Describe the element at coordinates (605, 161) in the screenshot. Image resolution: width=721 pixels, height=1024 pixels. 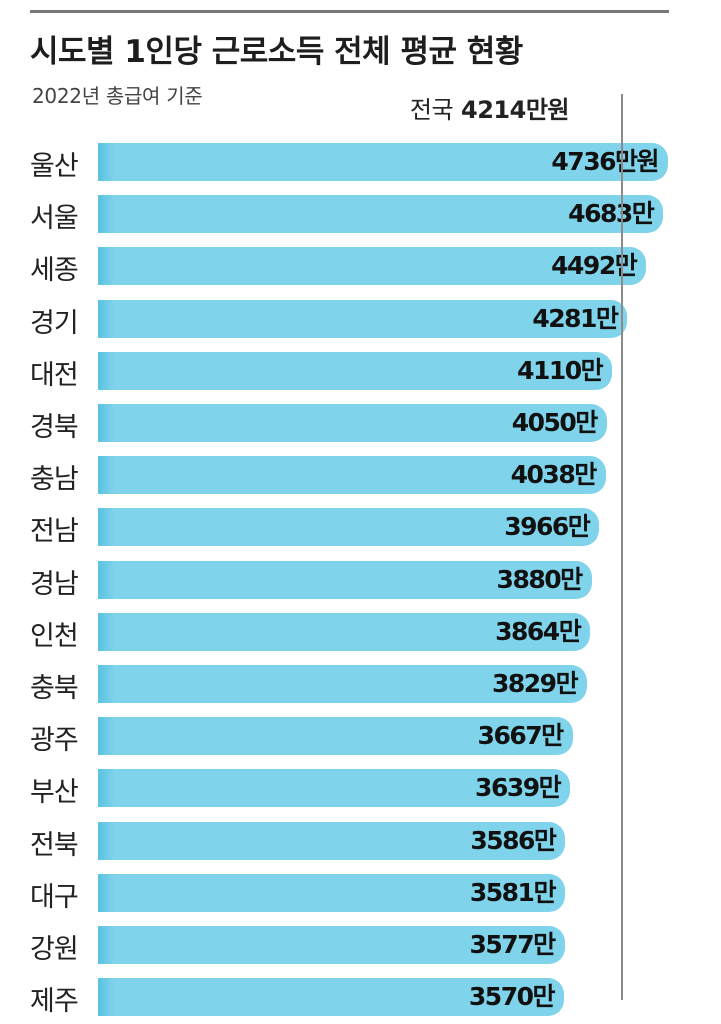
I see `bar-value-label: 4736만원` at that location.